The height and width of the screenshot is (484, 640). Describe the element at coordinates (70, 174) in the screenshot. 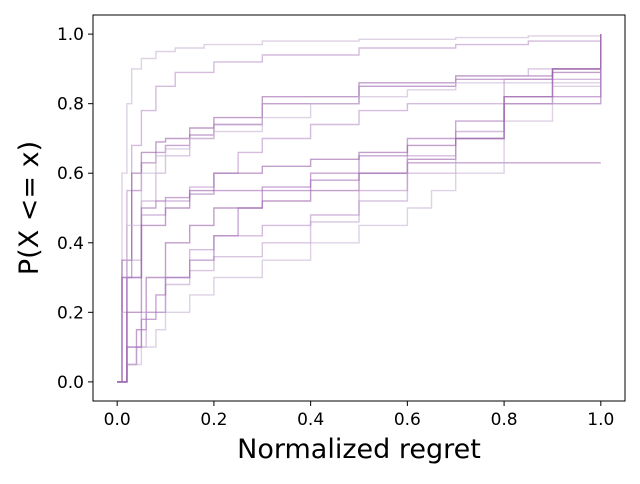

I see `y-tick-label-3: 0.6` at that location.